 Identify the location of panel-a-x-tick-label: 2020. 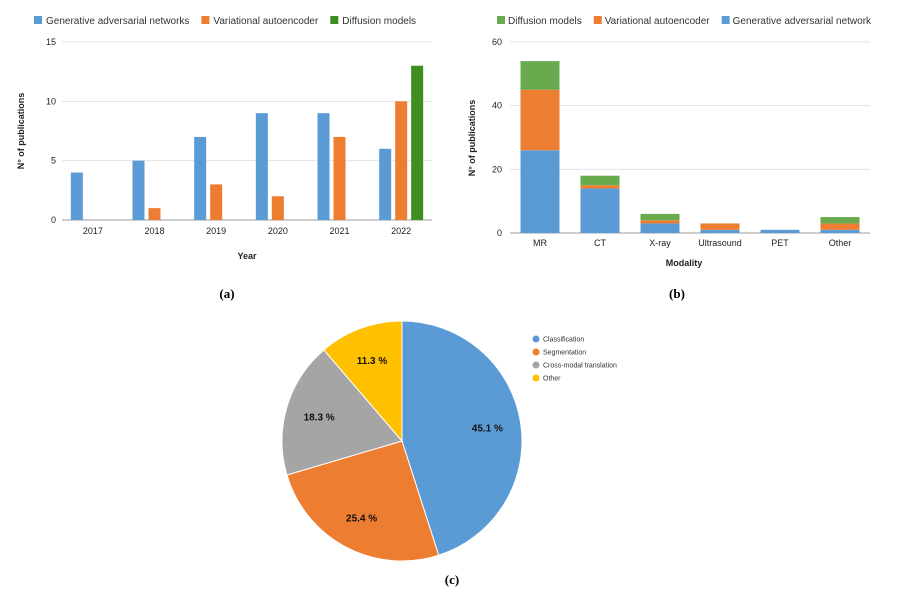
(278, 231).